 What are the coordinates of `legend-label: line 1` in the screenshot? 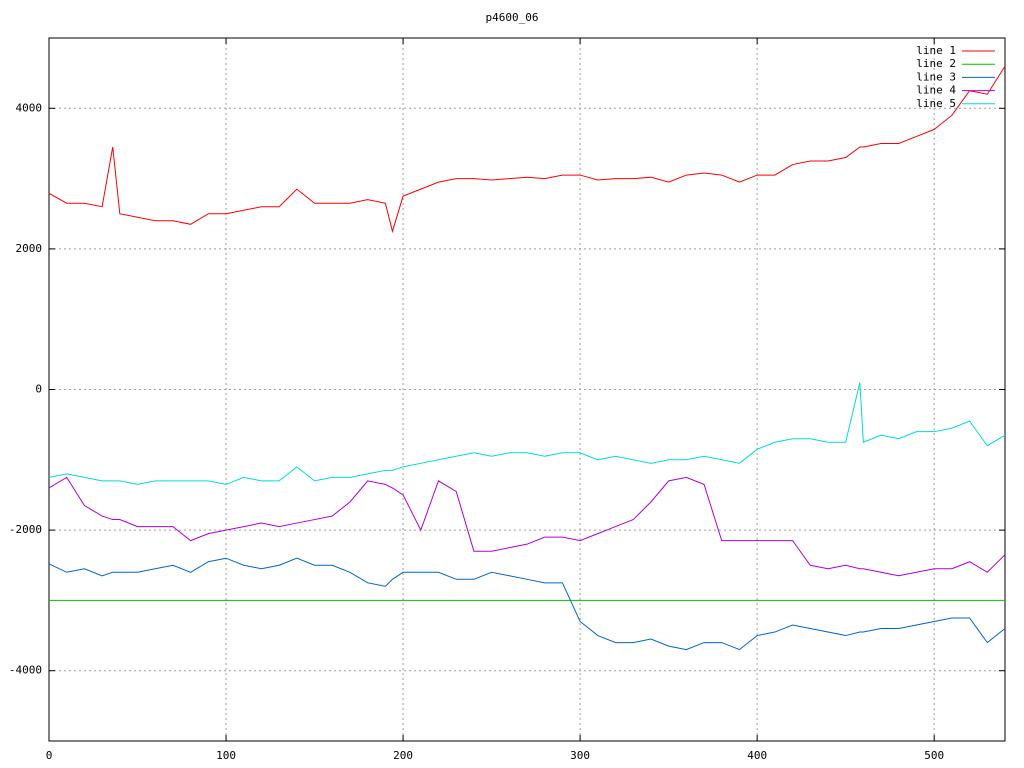 It's located at (936, 50).